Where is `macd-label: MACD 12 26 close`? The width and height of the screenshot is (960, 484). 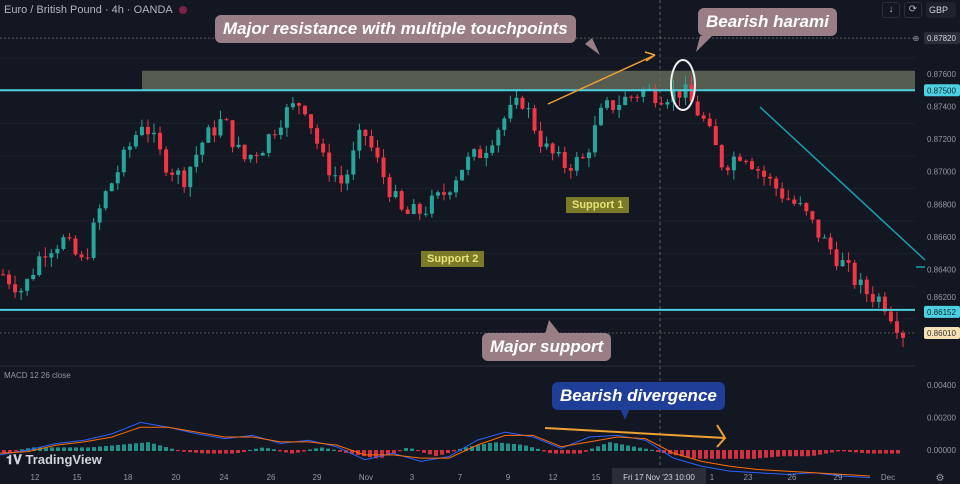 macd-label: MACD 12 26 close is located at coordinates (37, 375).